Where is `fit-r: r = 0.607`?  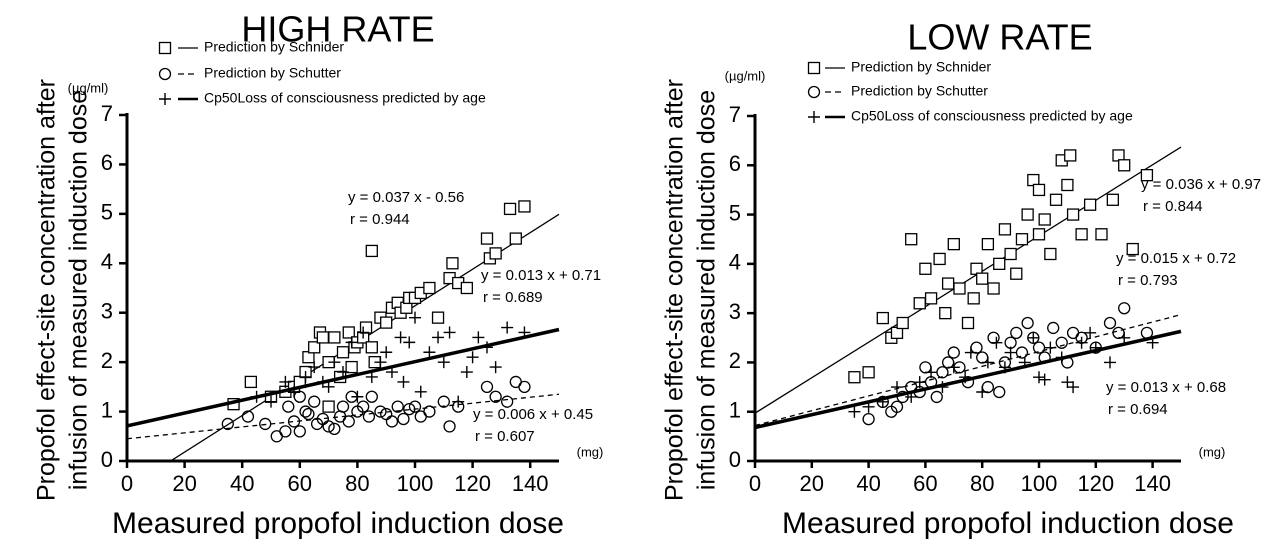 fit-r: r = 0.607 is located at coordinates (505, 436).